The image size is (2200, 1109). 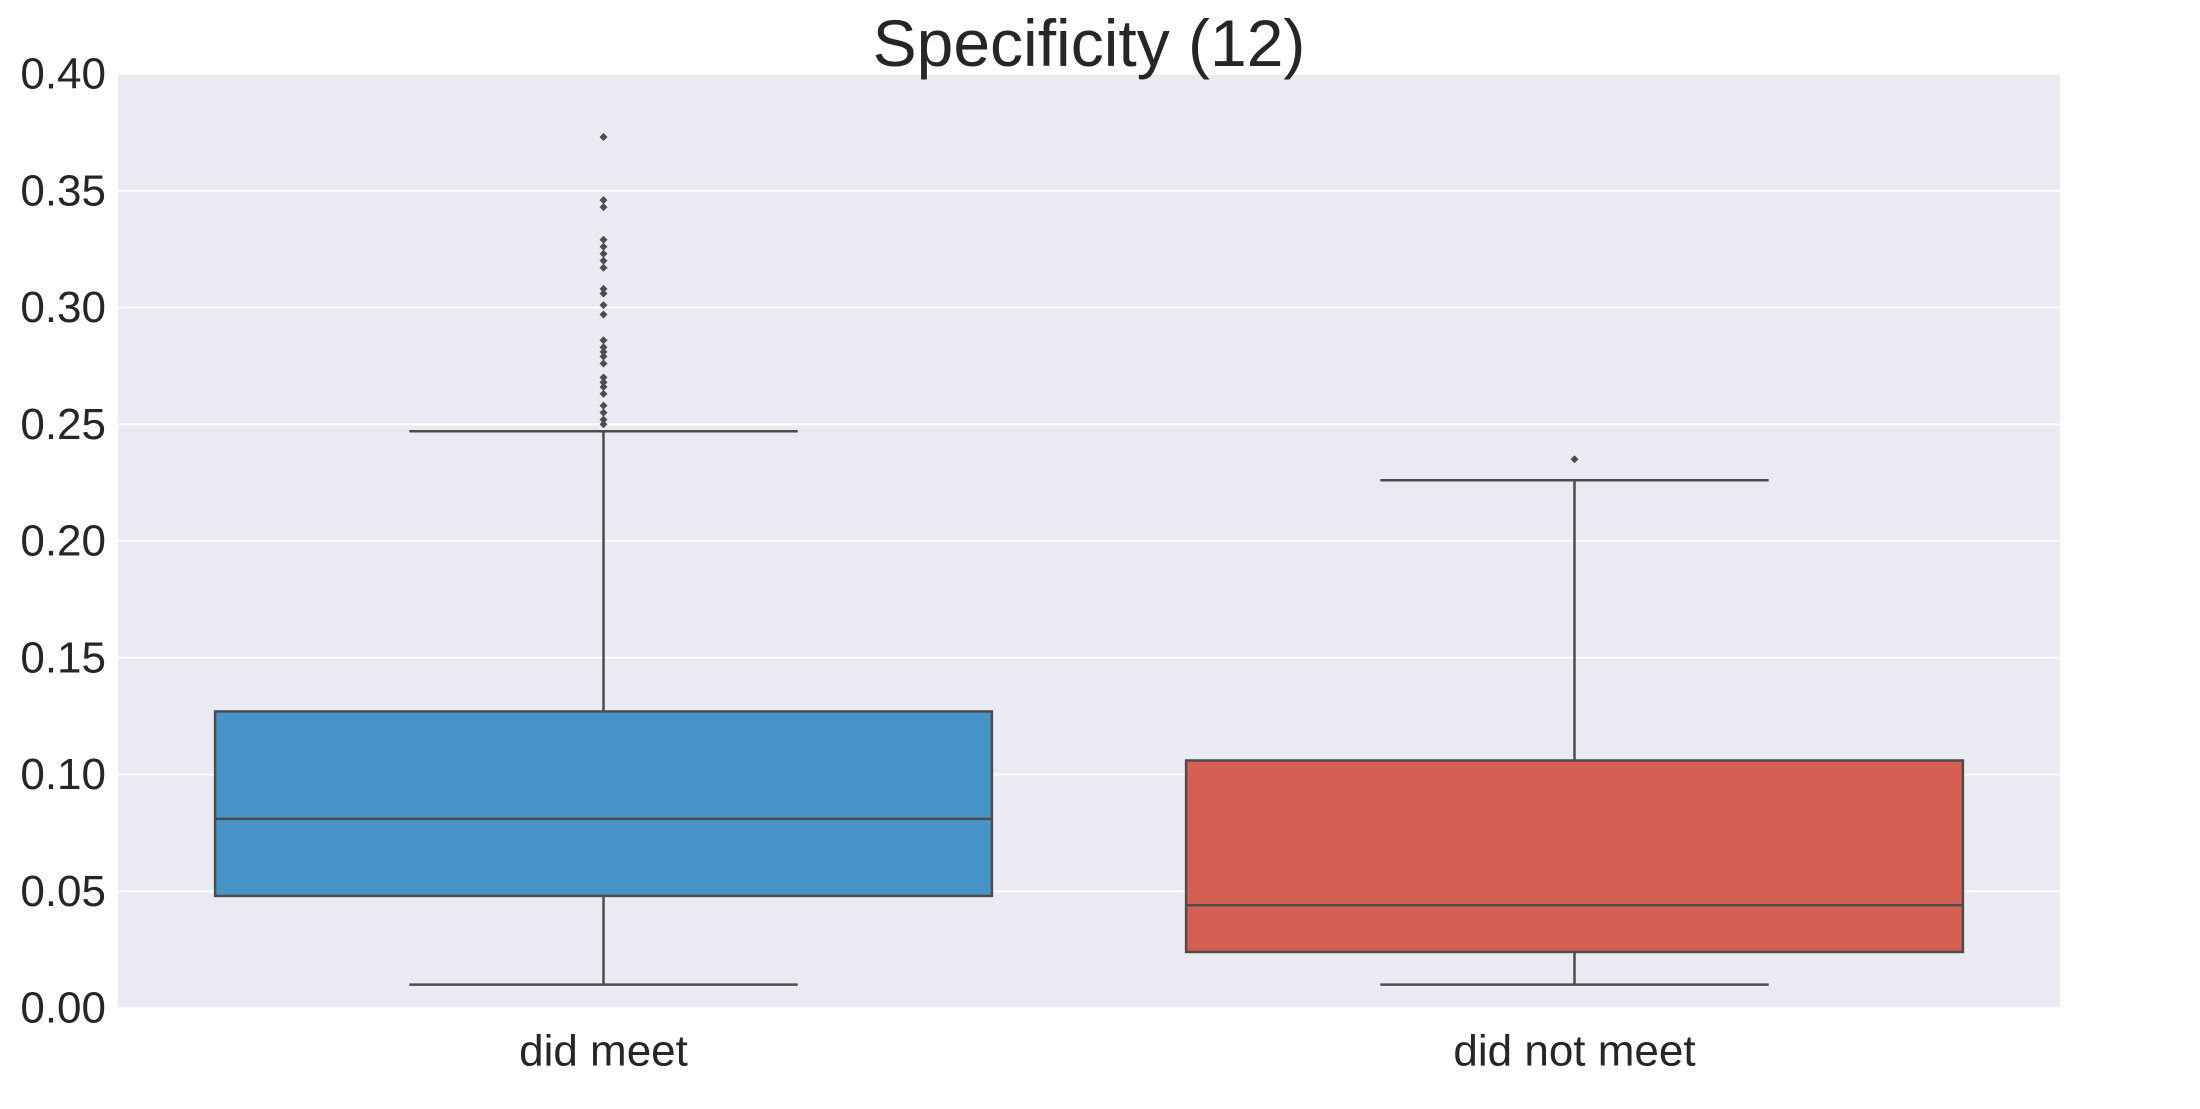 I want to click on x-tick-label: did not meet, so click(x=1574, y=1051).